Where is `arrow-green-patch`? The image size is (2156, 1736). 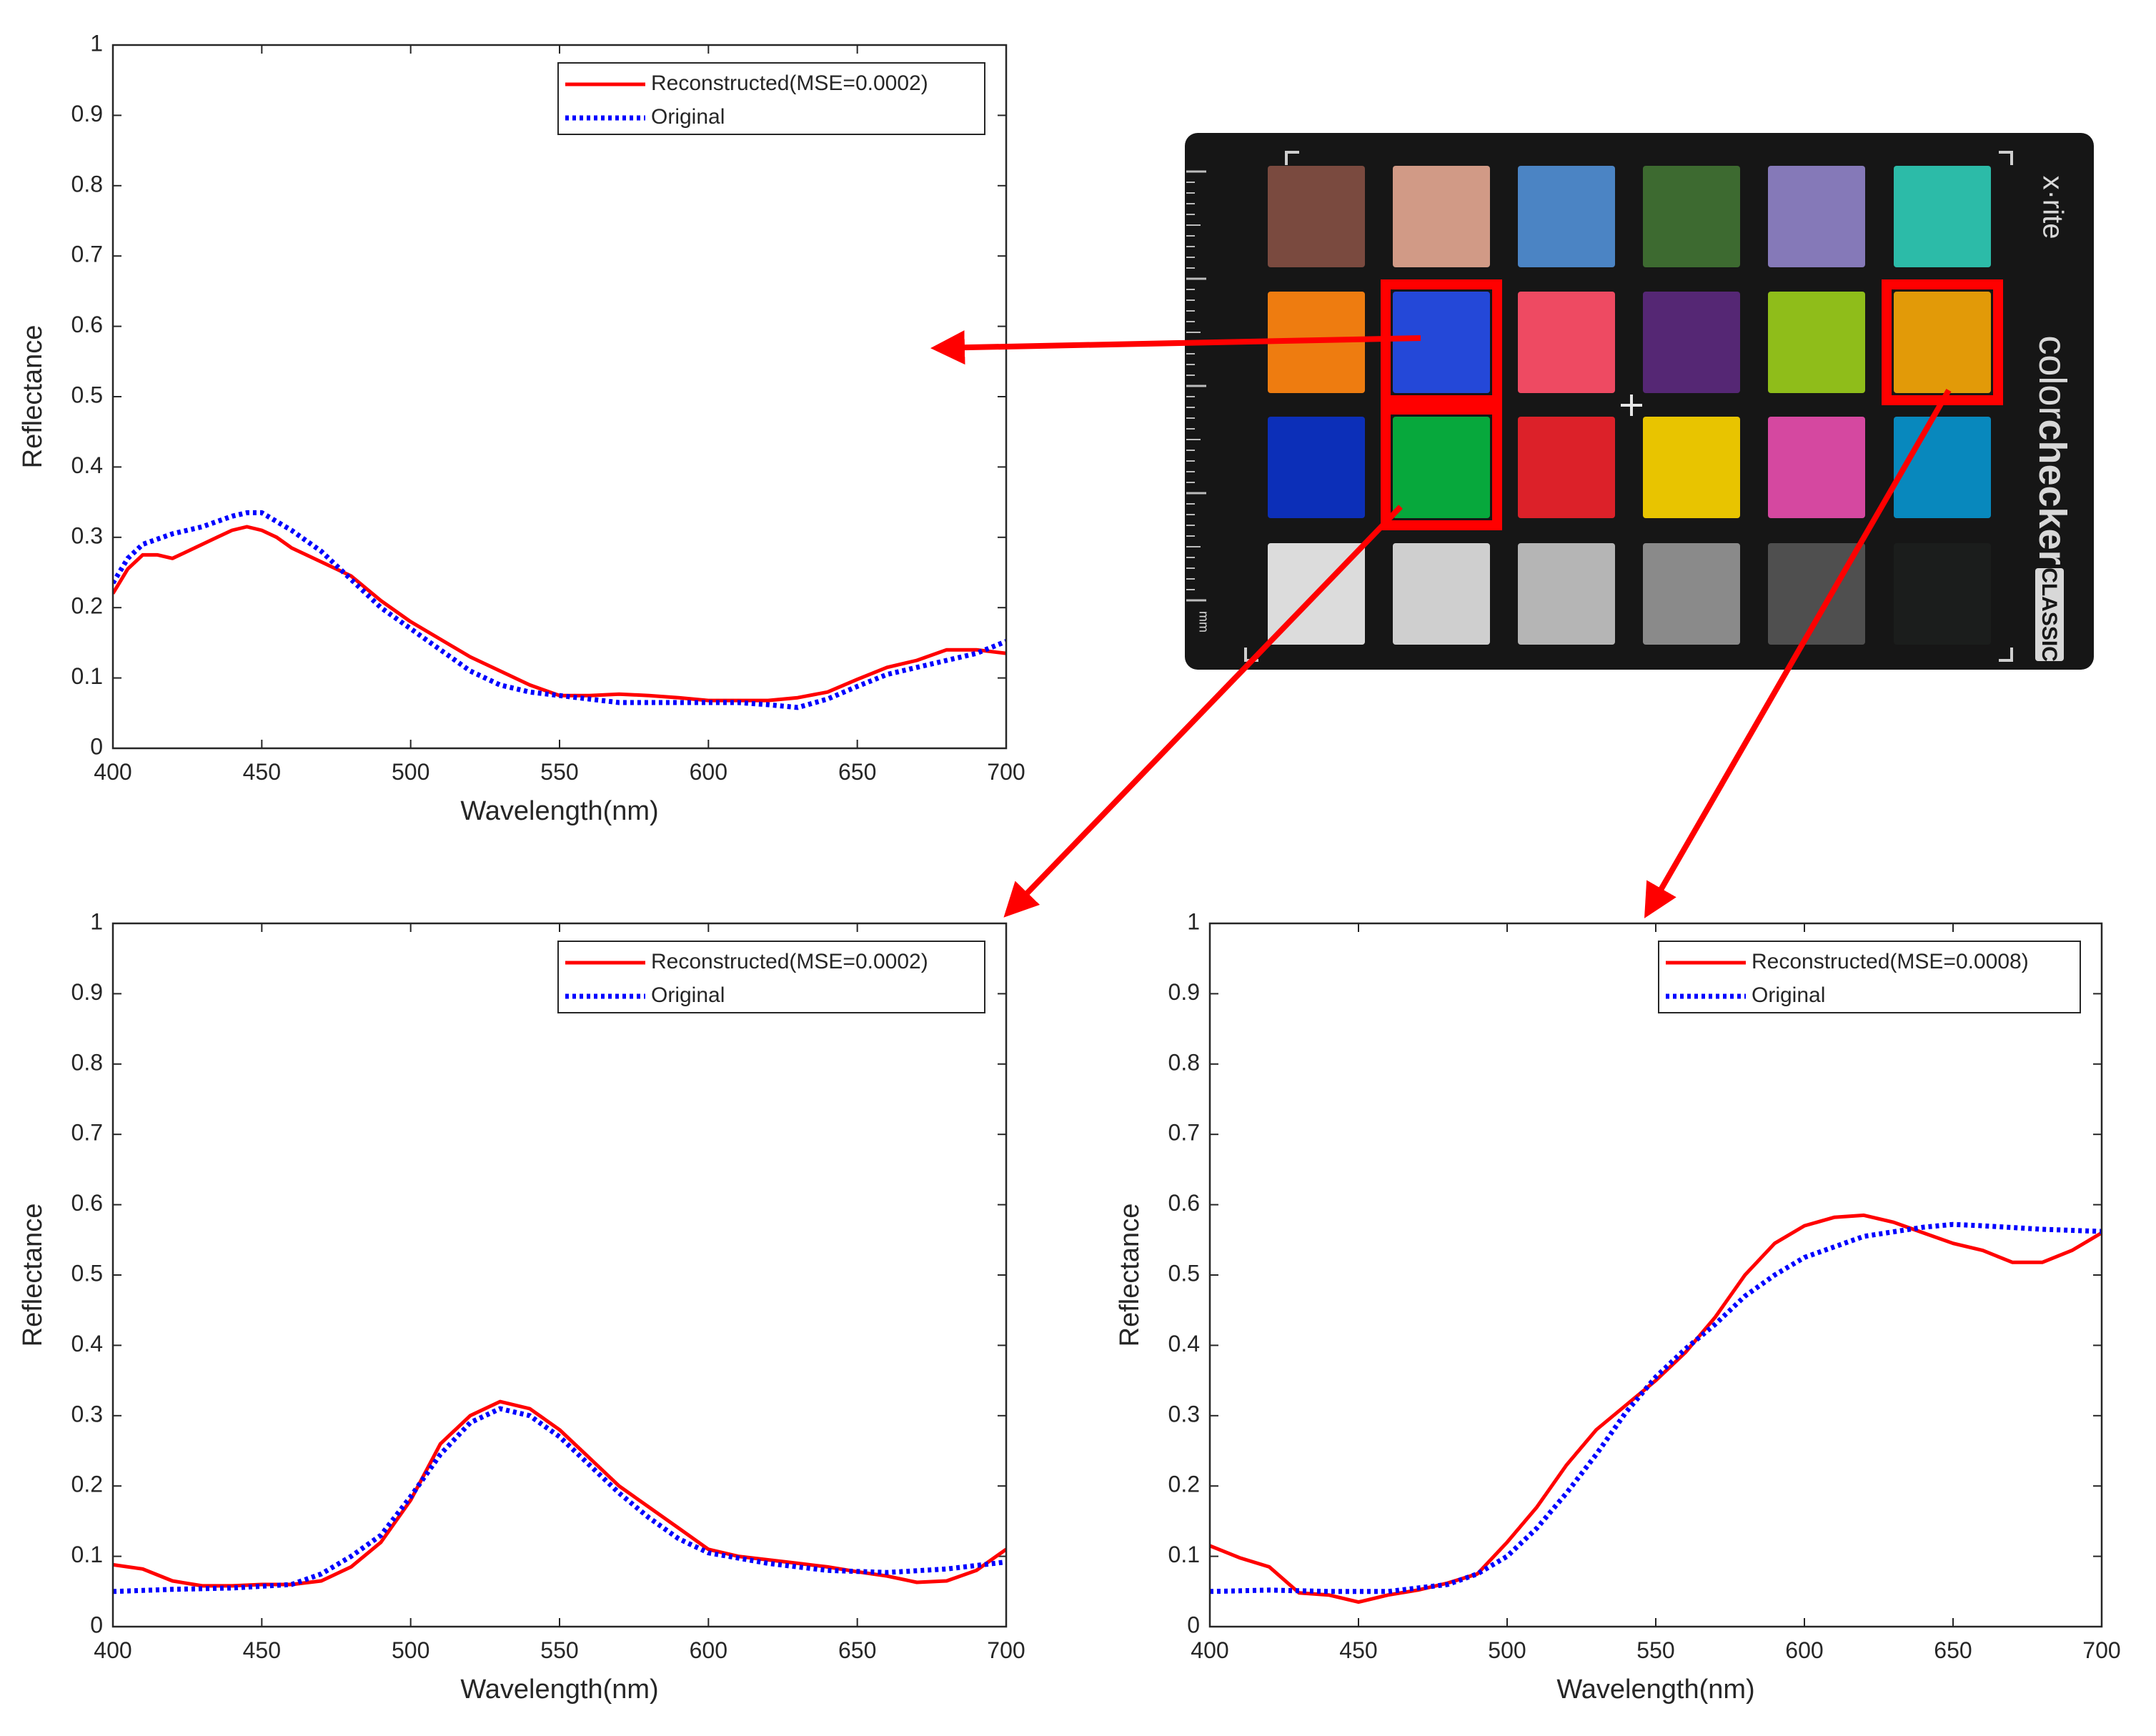 arrow-green-patch is located at coordinates (1203, 711).